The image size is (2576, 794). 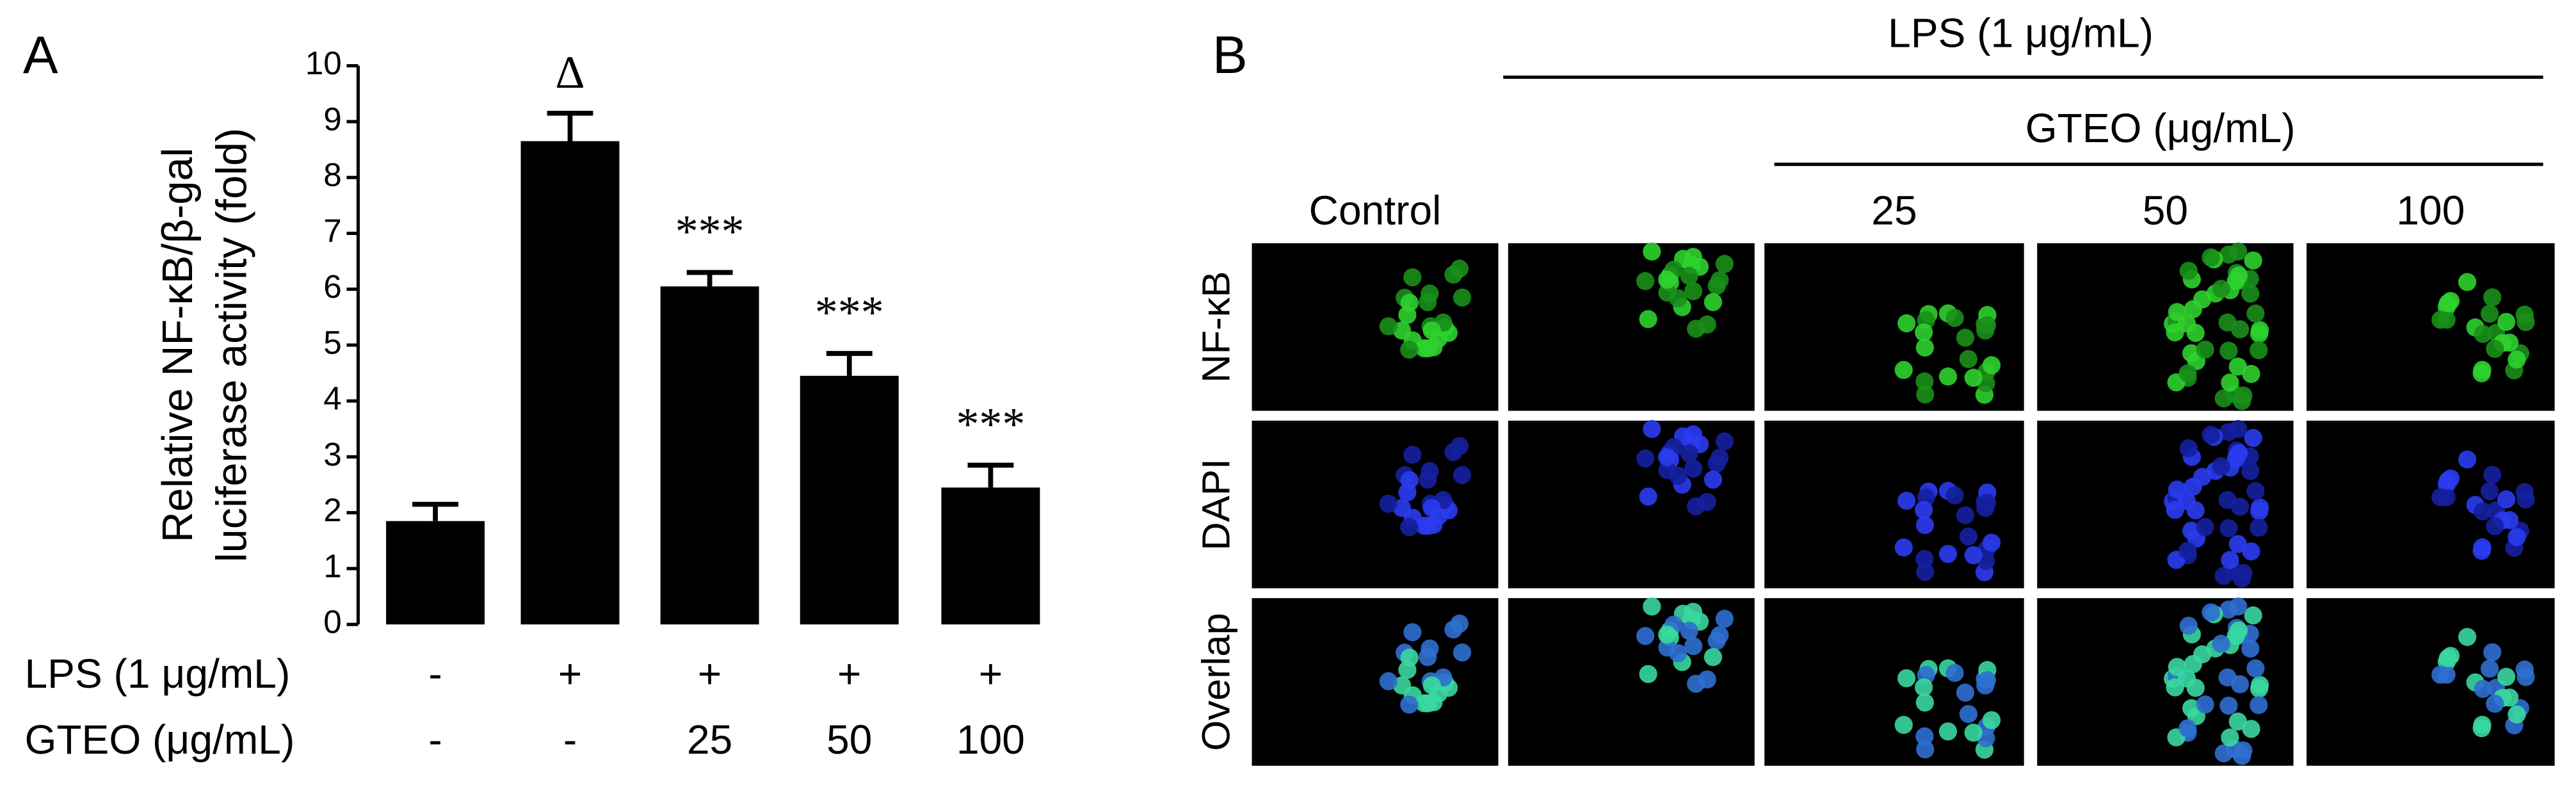 I want to click on row-label: GTEO (μg/mL), so click(x=159, y=740).